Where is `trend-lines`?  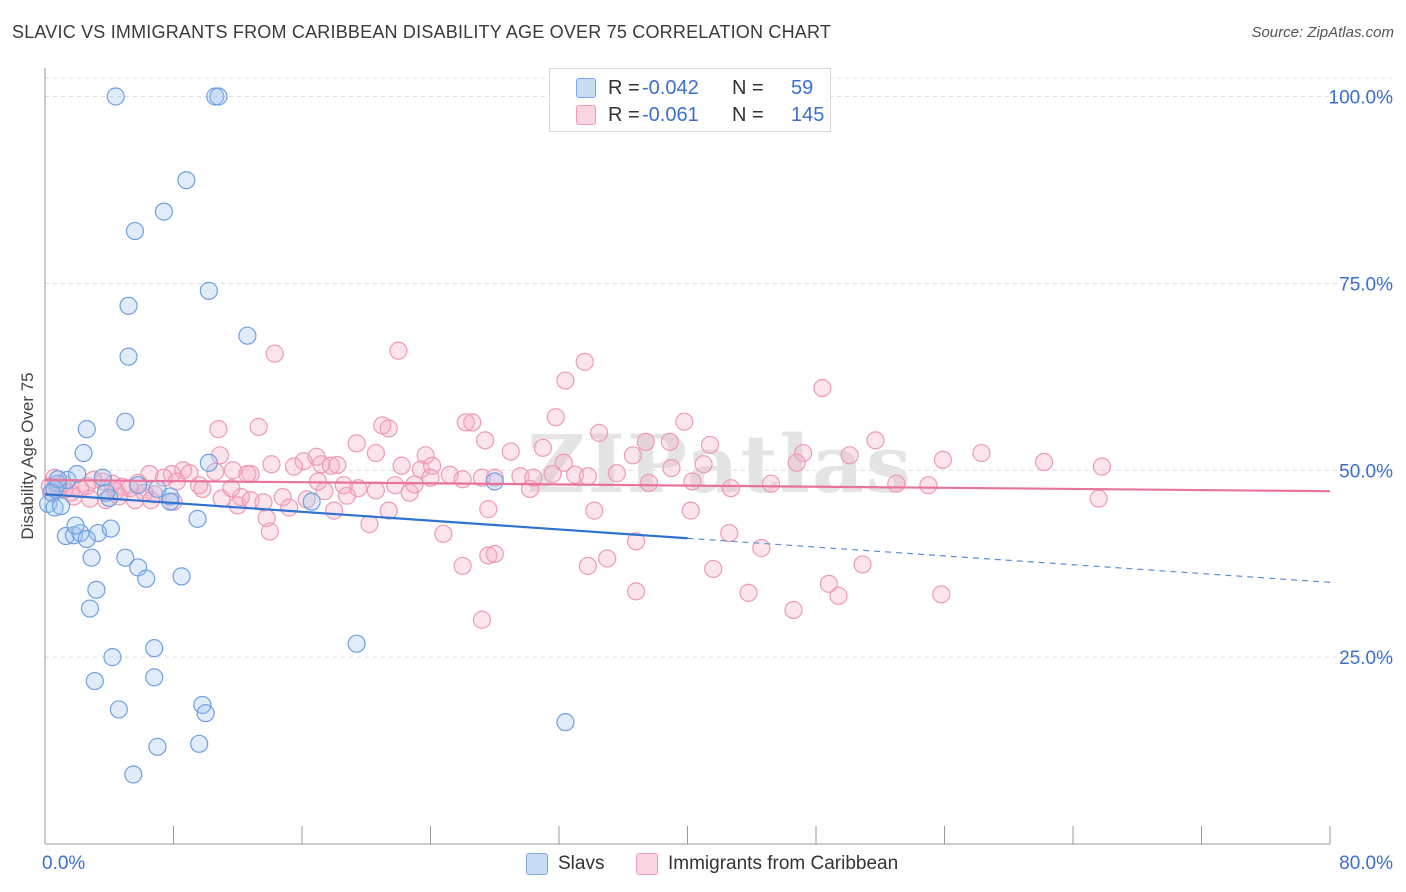 trend-lines is located at coordinates (687, 530).